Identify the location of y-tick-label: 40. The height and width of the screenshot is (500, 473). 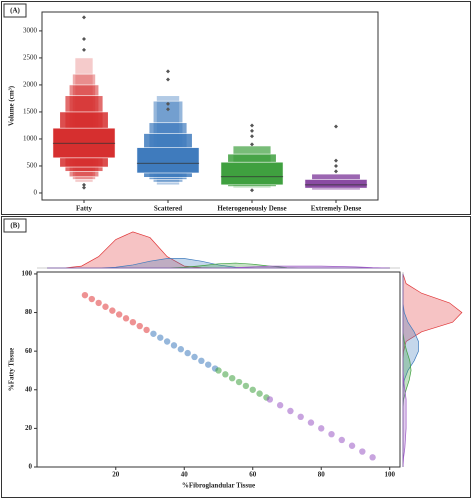
(29, 389).